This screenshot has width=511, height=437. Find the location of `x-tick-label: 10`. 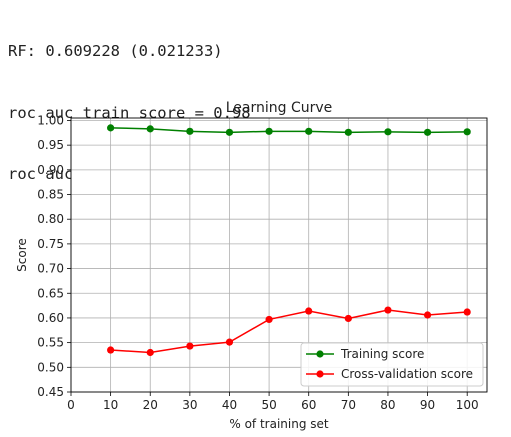

x-tick-label: 10 is located at coordinates (110, 405).